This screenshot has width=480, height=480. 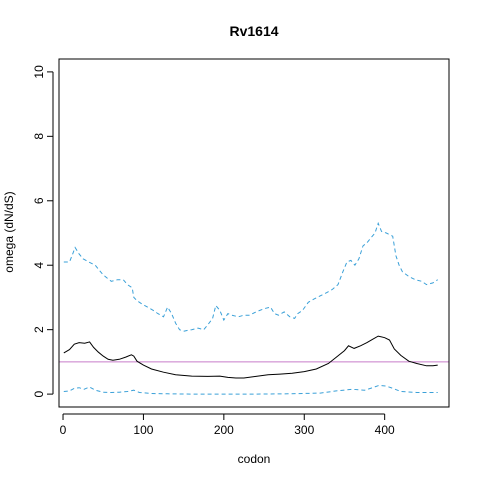 What do you see at coordinates (9, 231) in the screenshot?
I see `y-axis-label: omega (dN/dS)` at bounding box center [9, 231].